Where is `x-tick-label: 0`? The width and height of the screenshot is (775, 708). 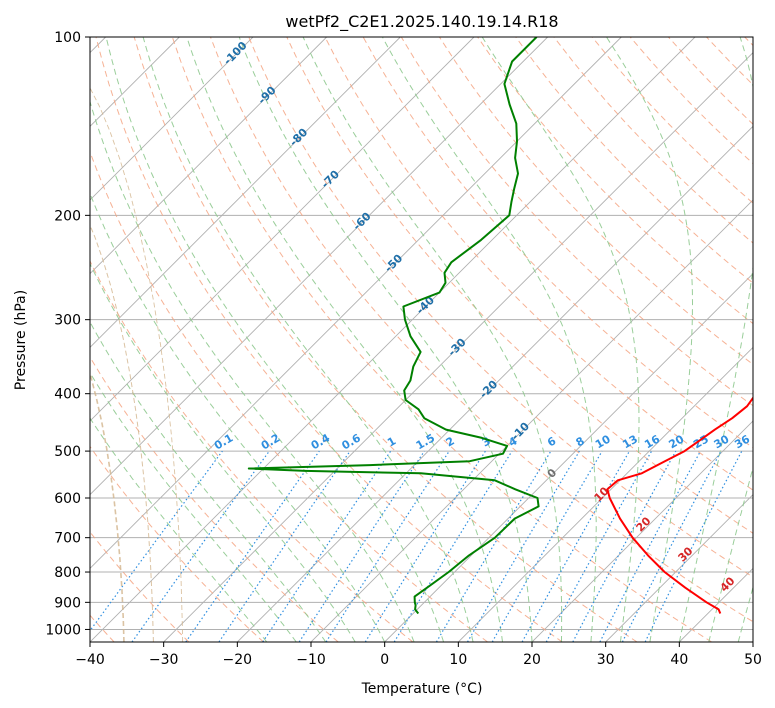
x-tick-label: 0 is located at coordinates (384, 660).